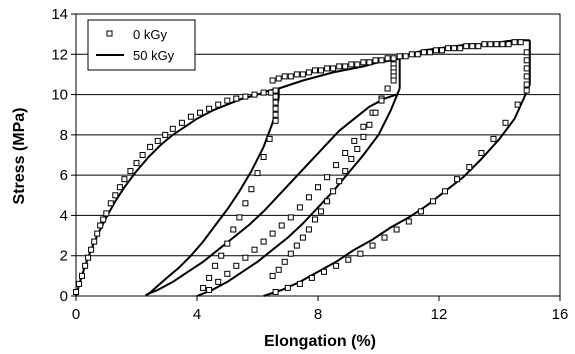  What do you see at coordinates (439, 314) in the screenshot?
I see `x-tick-label: 12` at bounding box center [439, 314].